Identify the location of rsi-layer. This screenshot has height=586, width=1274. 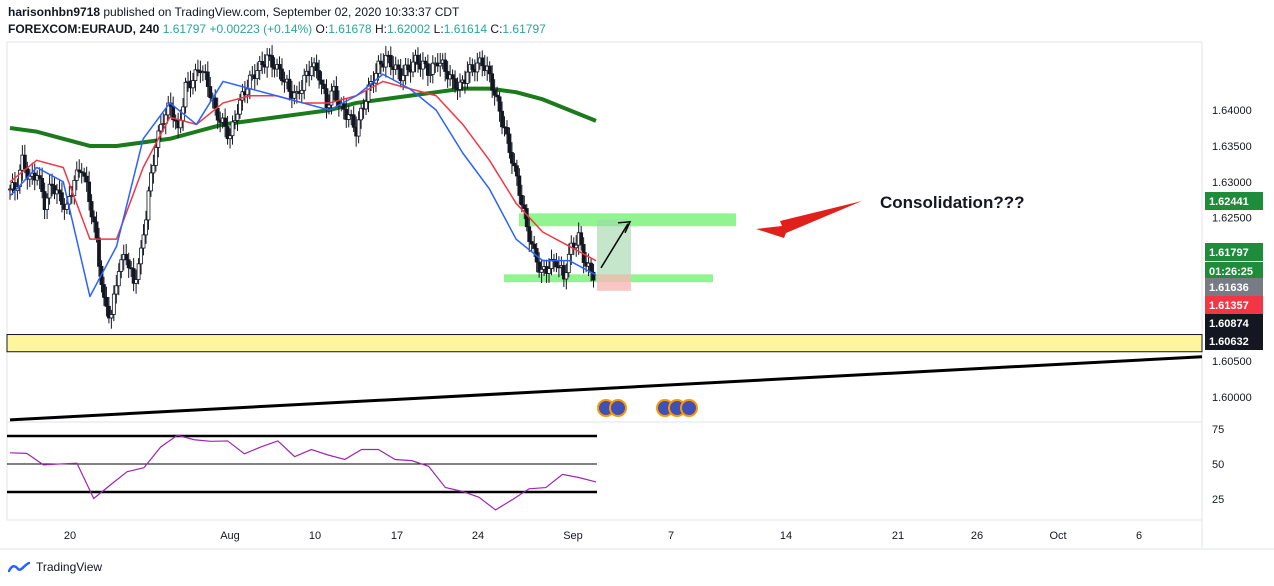
(302, 472).